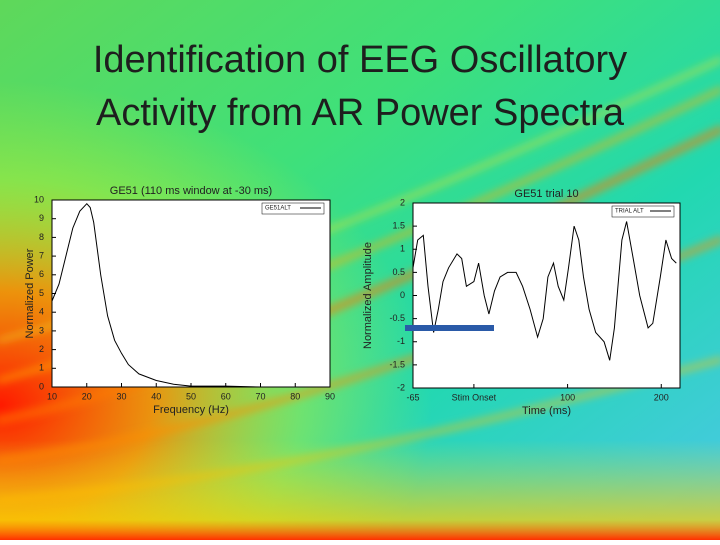  Describe the element at coordinates (397, 364) in the screenshot. I see `y-tick-label: -1.5` at that location.